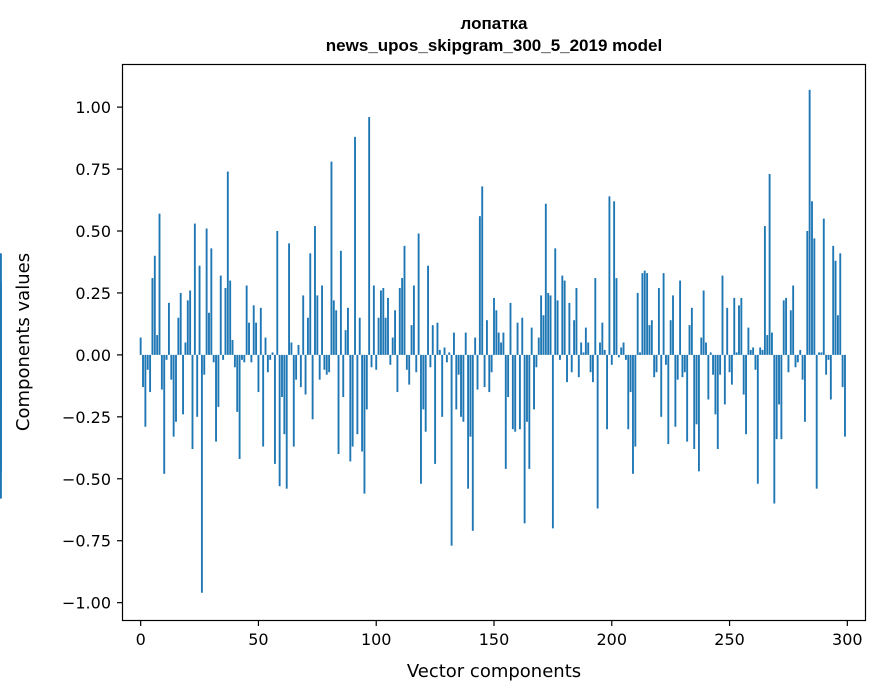  Describe the element at coordinates (93, 107) in the screenshot. I see `y-tick-label: 1.00` at that location.